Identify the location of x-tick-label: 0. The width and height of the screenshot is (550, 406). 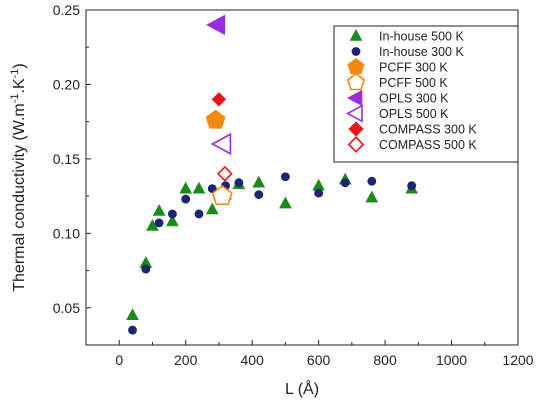
(119, 360).